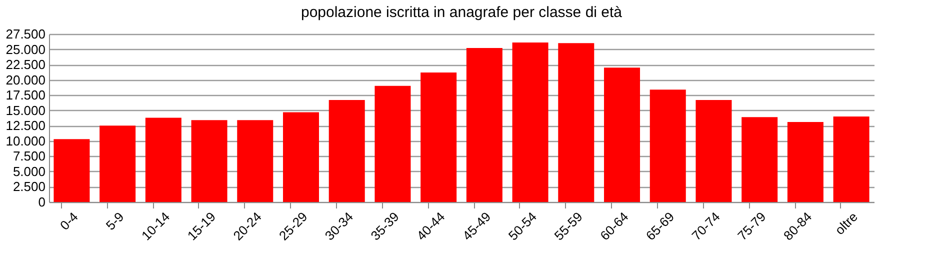 Image resolution: width=939 pixels, height=279 pixels. Describe the element at coordinates (846, 223) in the screenshot. I see `x-tick-label: oltre` at that location.